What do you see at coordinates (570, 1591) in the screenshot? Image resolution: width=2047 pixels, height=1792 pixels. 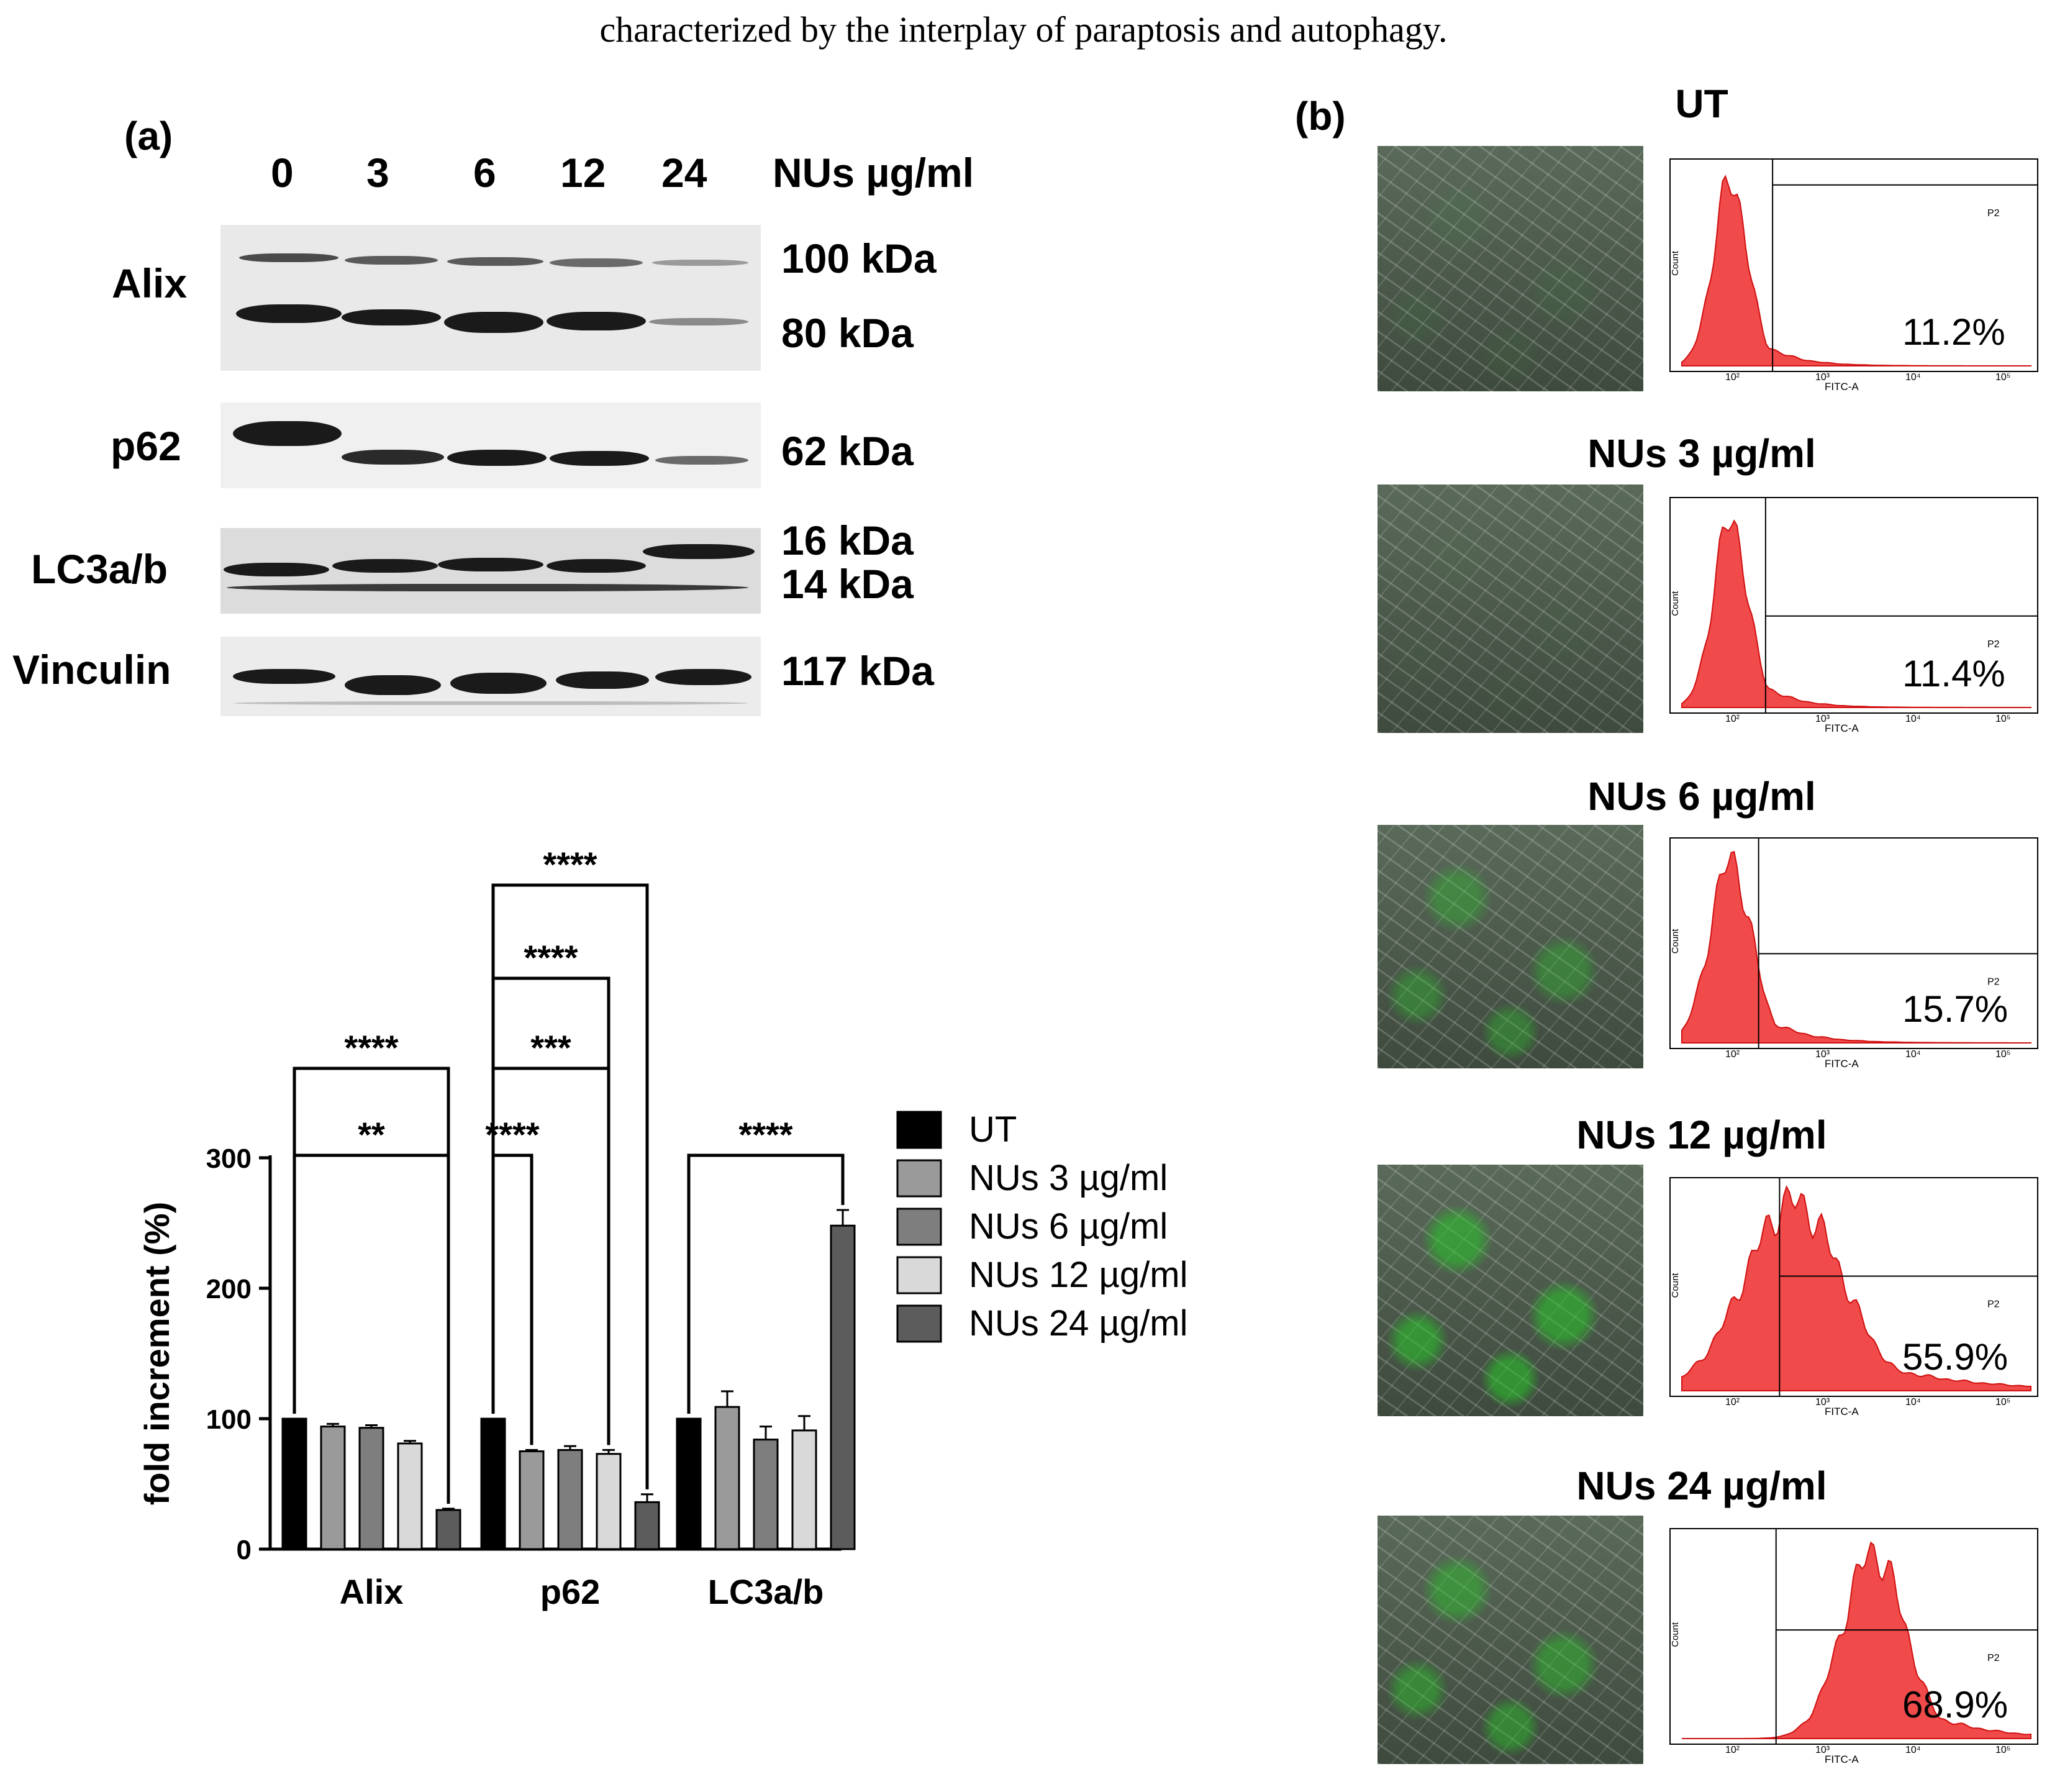 I see `x-category-label: p62` at bounding box center [570, 1591].